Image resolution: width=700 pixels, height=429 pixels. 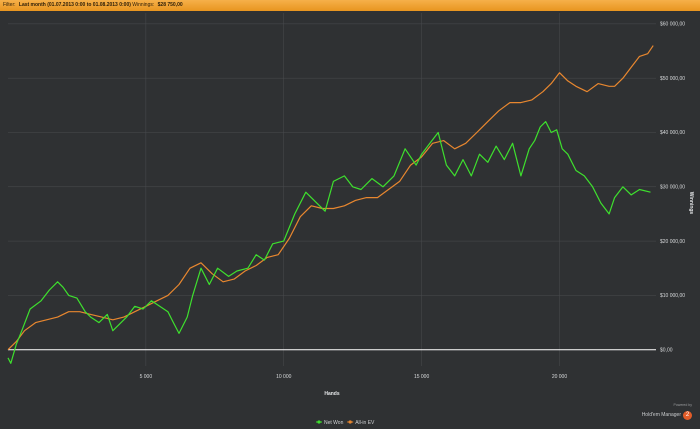 What do you see at coordinates (9, 5) in the screenshot?
I see `filter-label: Filter:` at bounding box center [9, 5].